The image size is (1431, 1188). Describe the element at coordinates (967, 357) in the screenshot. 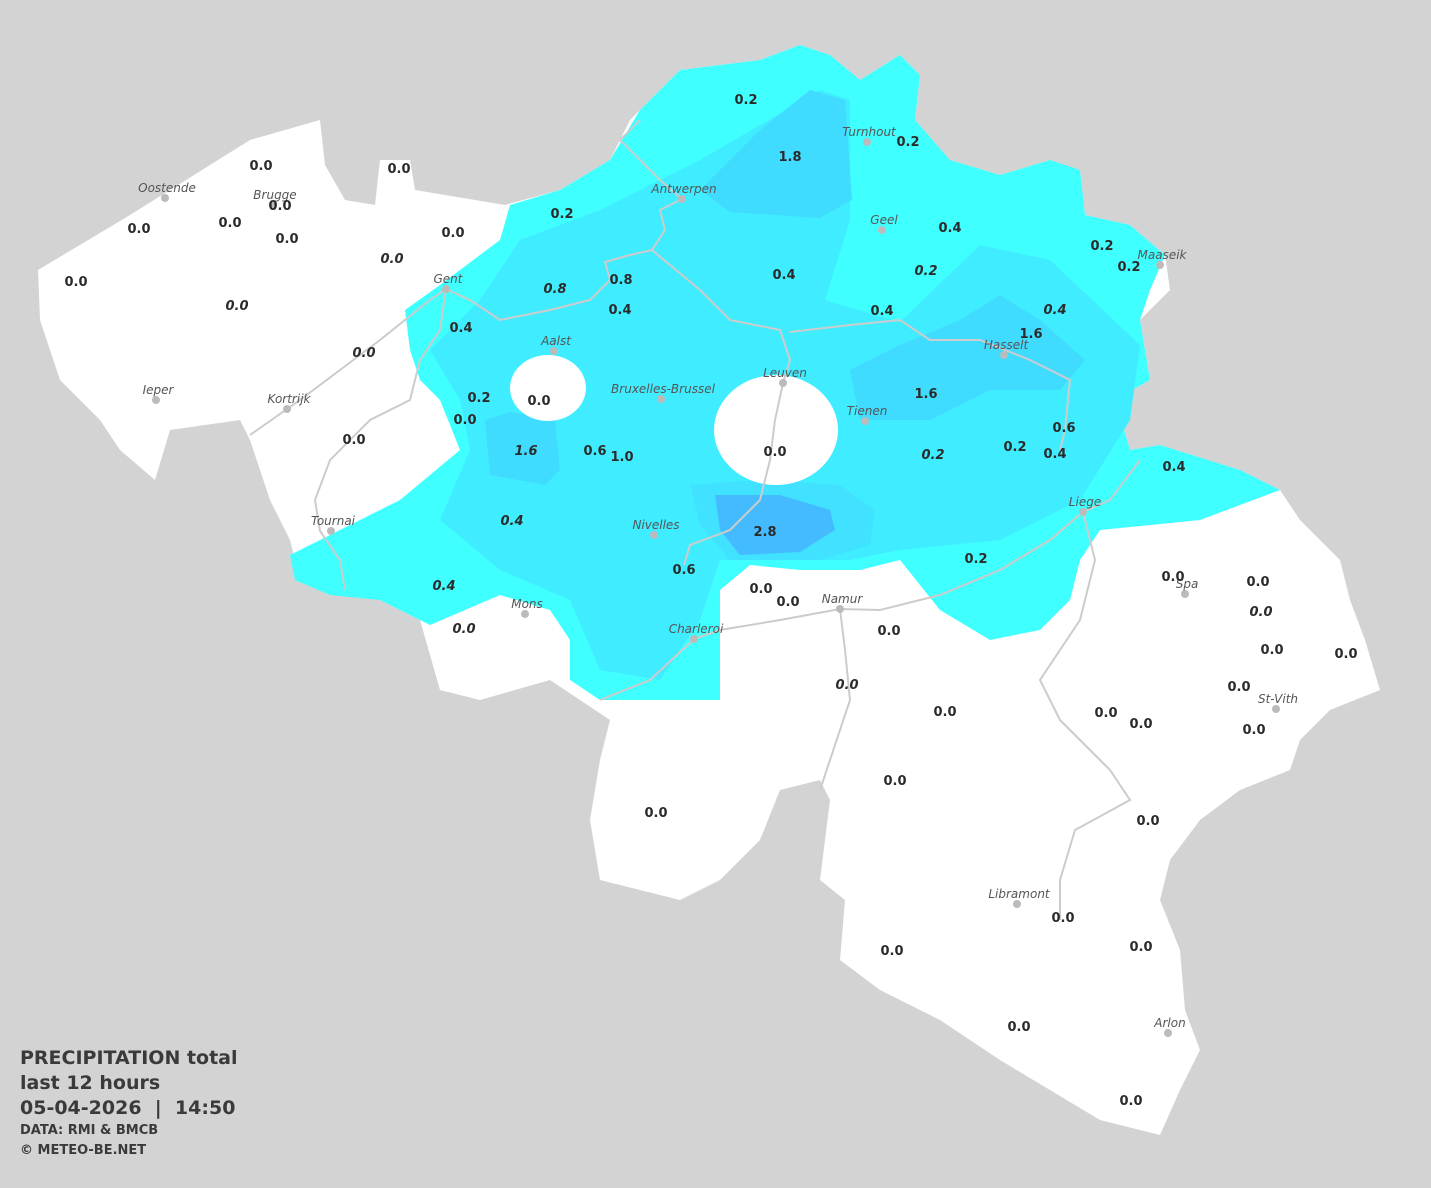

I see `zone-1-0-hasselt` at that location.